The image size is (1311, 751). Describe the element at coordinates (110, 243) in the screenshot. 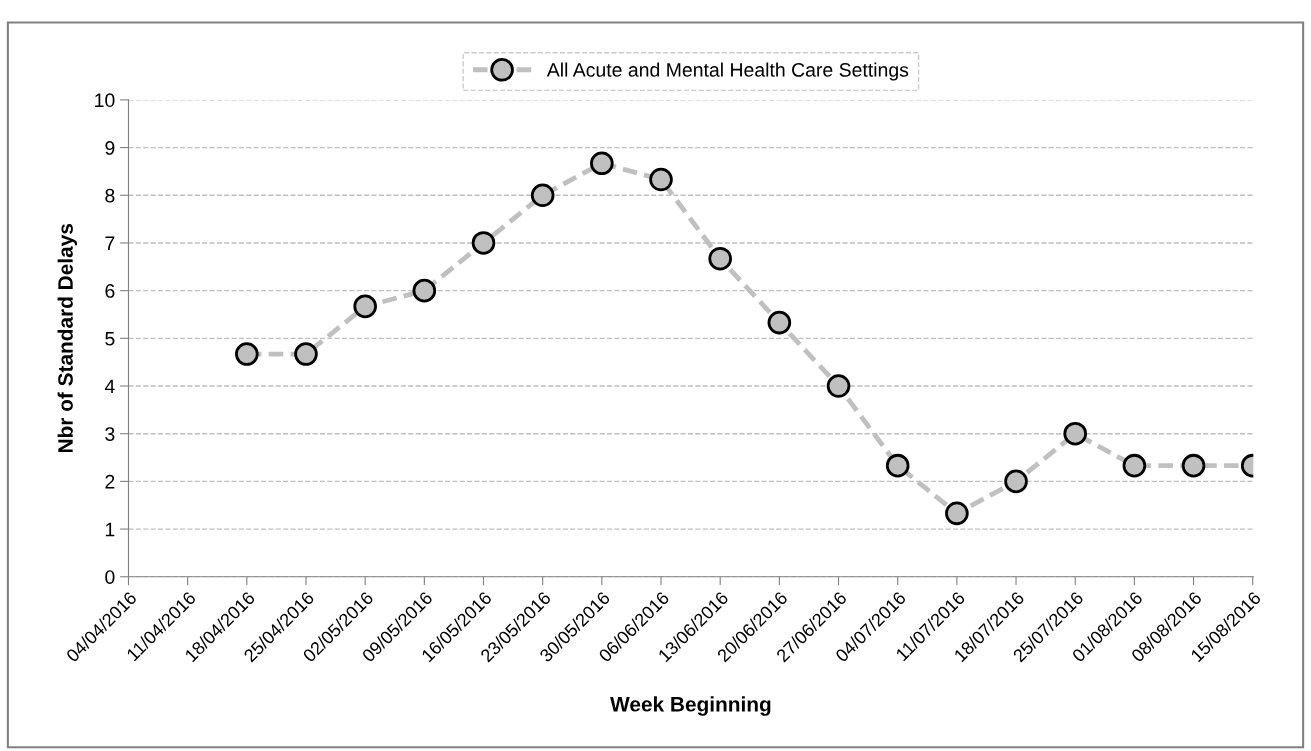

I see `y-tick-label: 7` at that location.